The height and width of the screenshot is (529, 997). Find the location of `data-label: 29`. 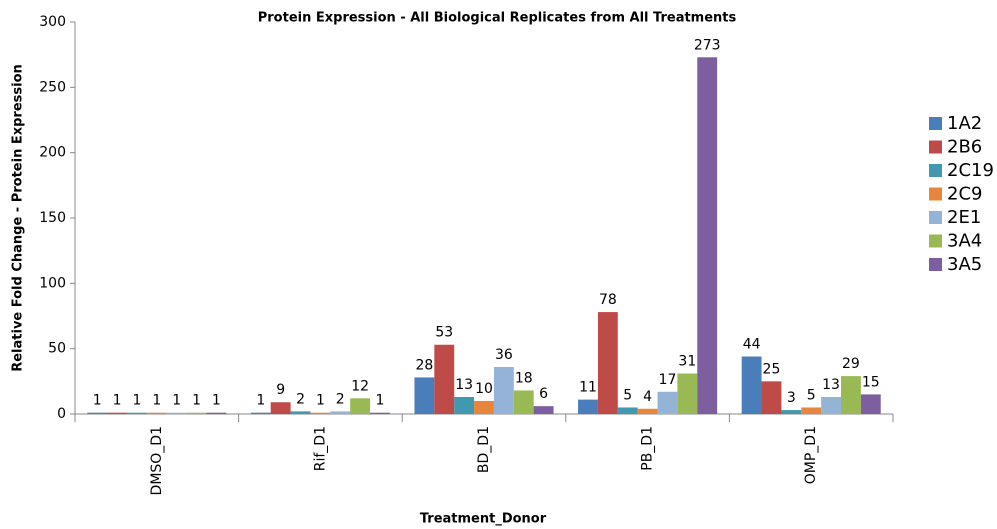

data-label: 29 is located at coordinates (851, 364).